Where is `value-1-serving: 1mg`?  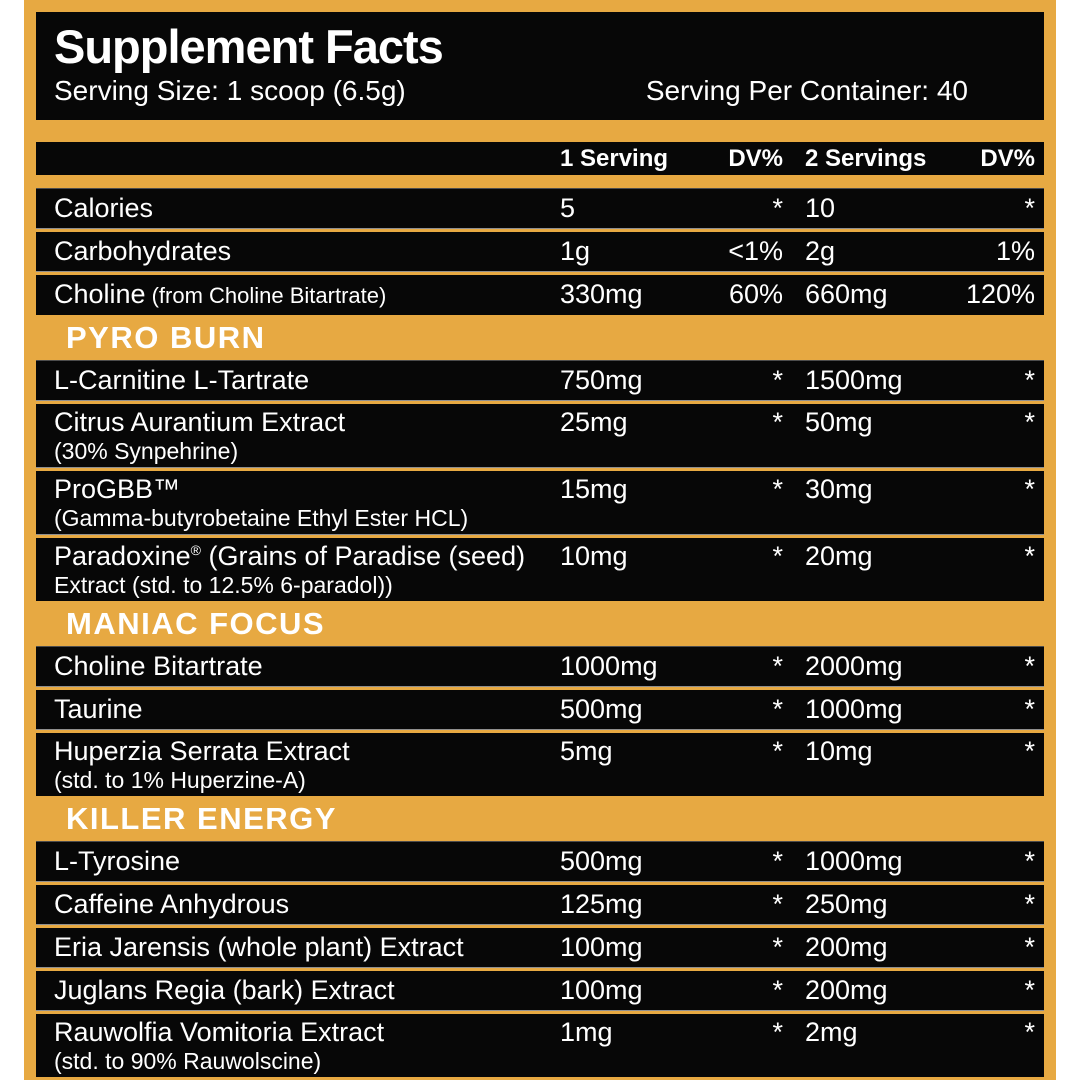
value-1-serving: 1mg is located at coordinates (586, 1032).